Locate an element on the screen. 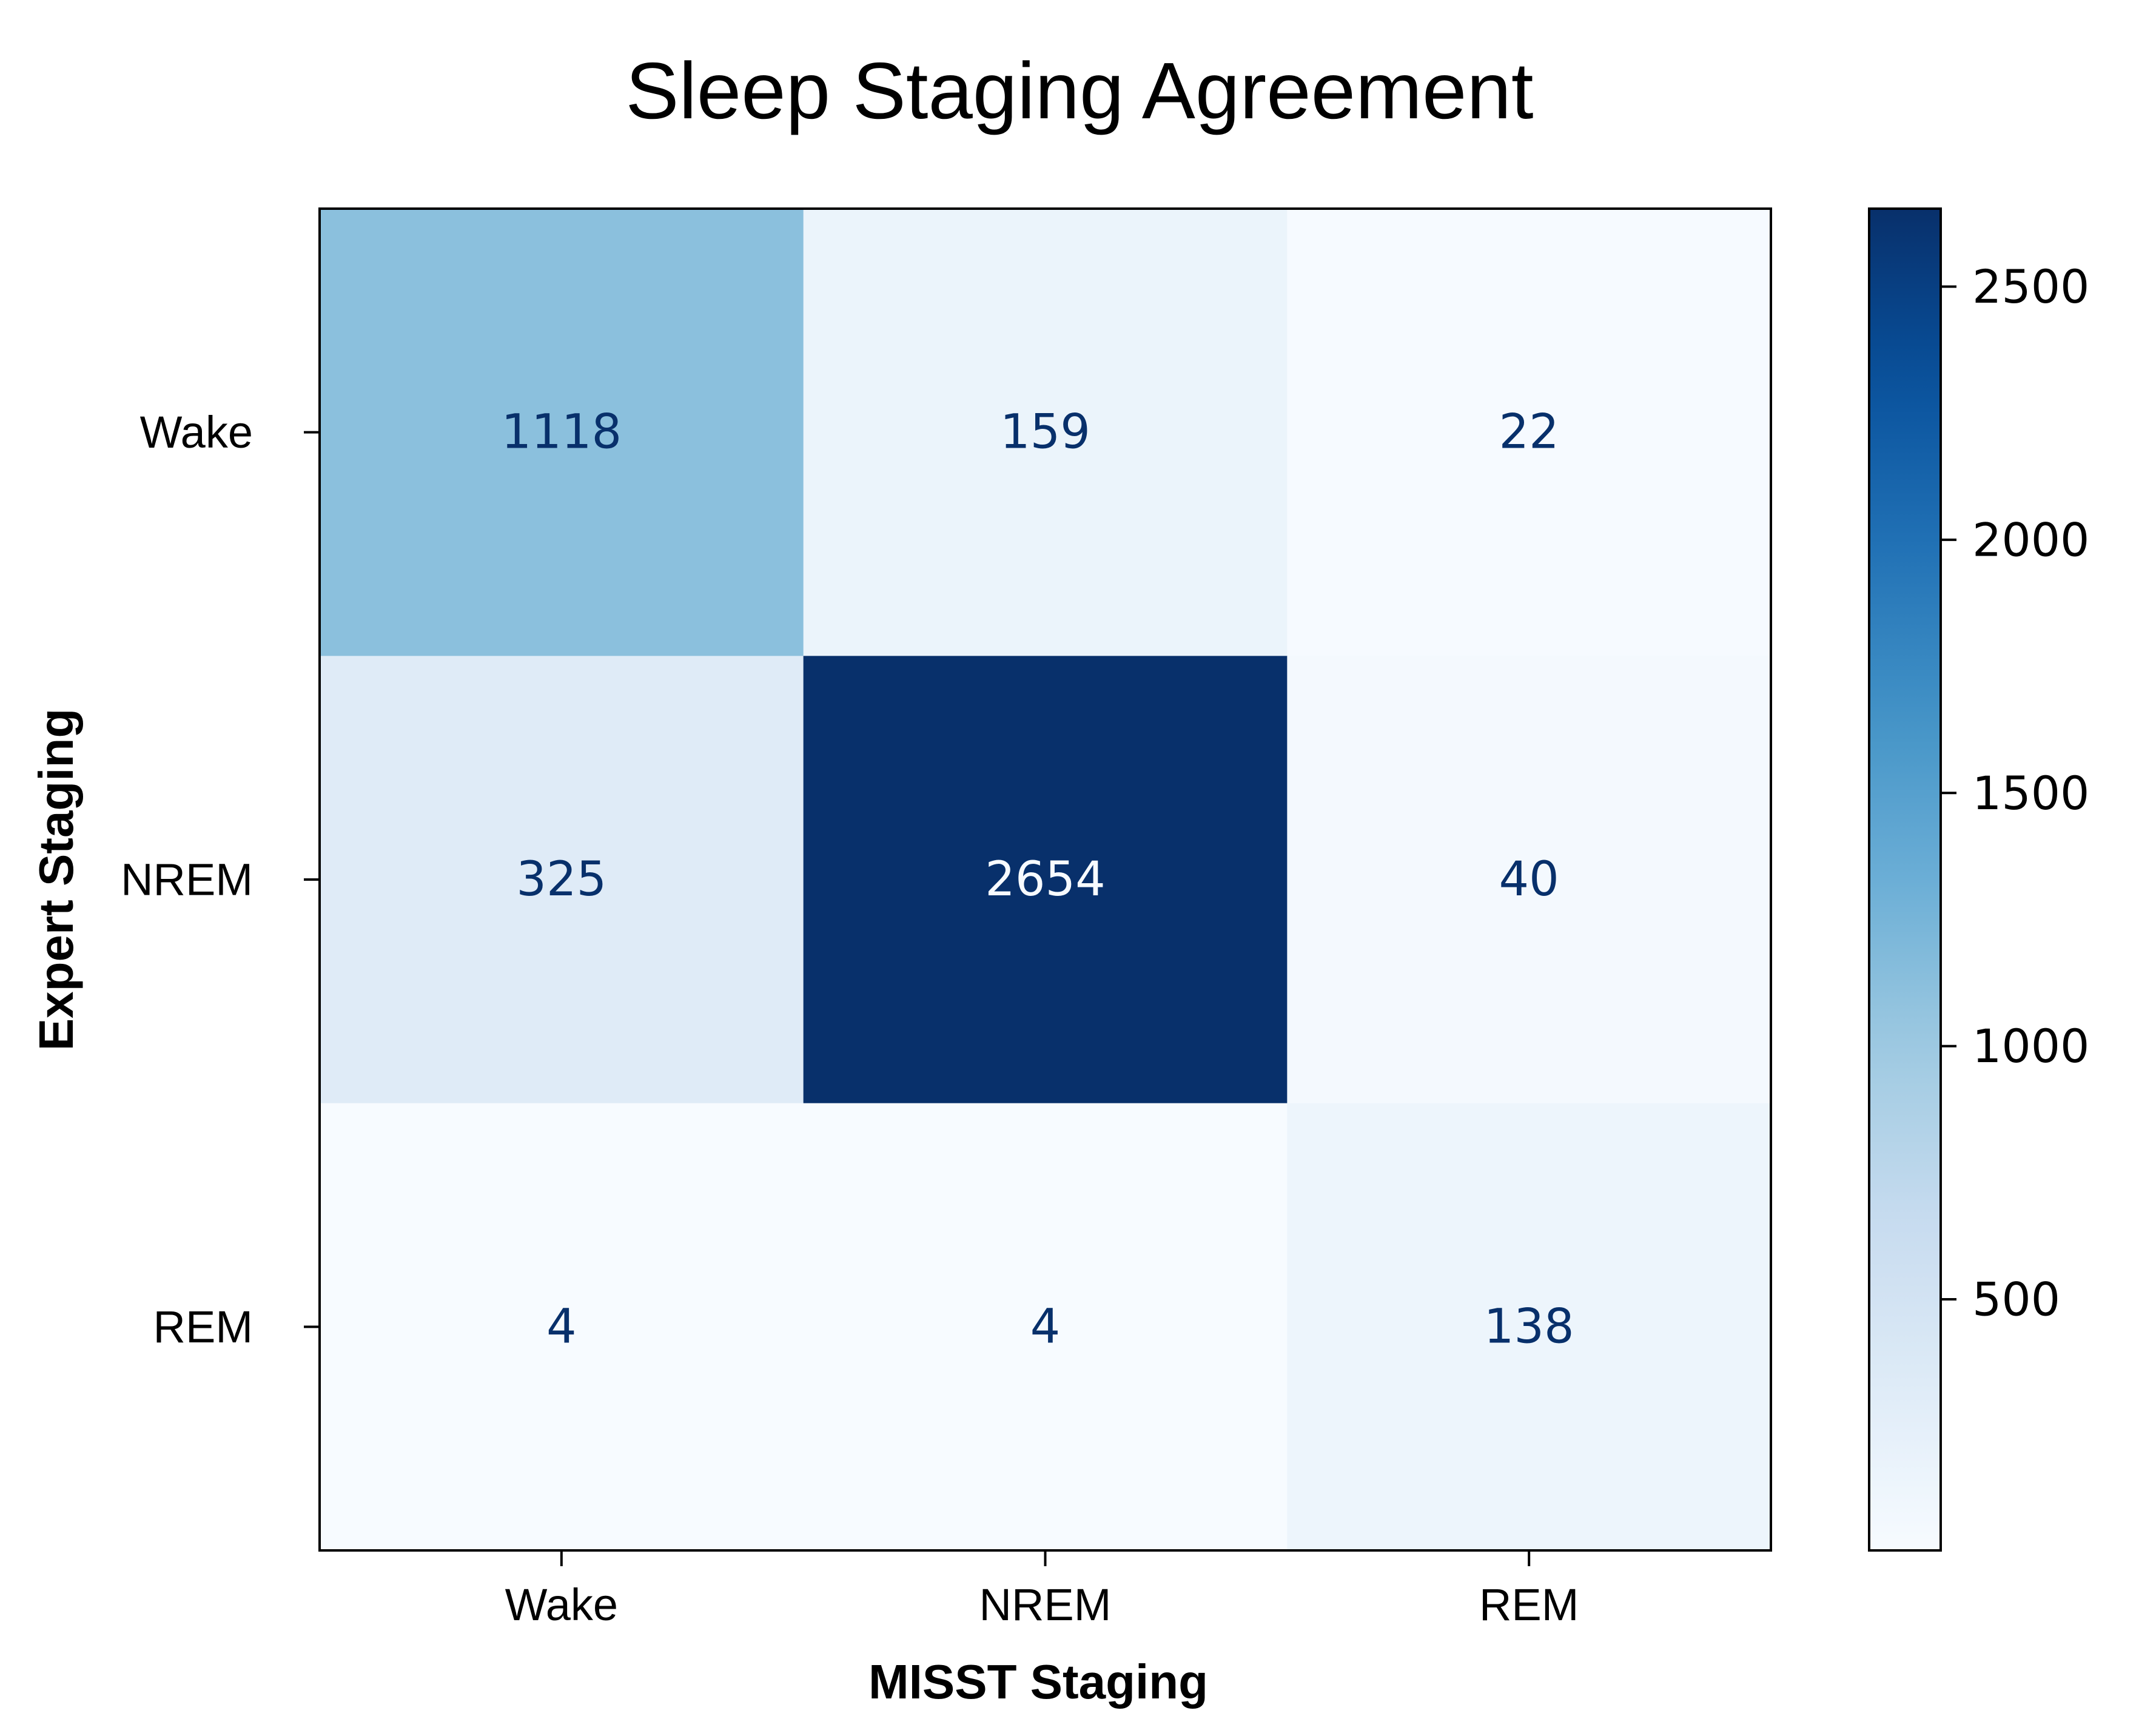  x-tick-label: REM is located at coordinates (1529, 1605).